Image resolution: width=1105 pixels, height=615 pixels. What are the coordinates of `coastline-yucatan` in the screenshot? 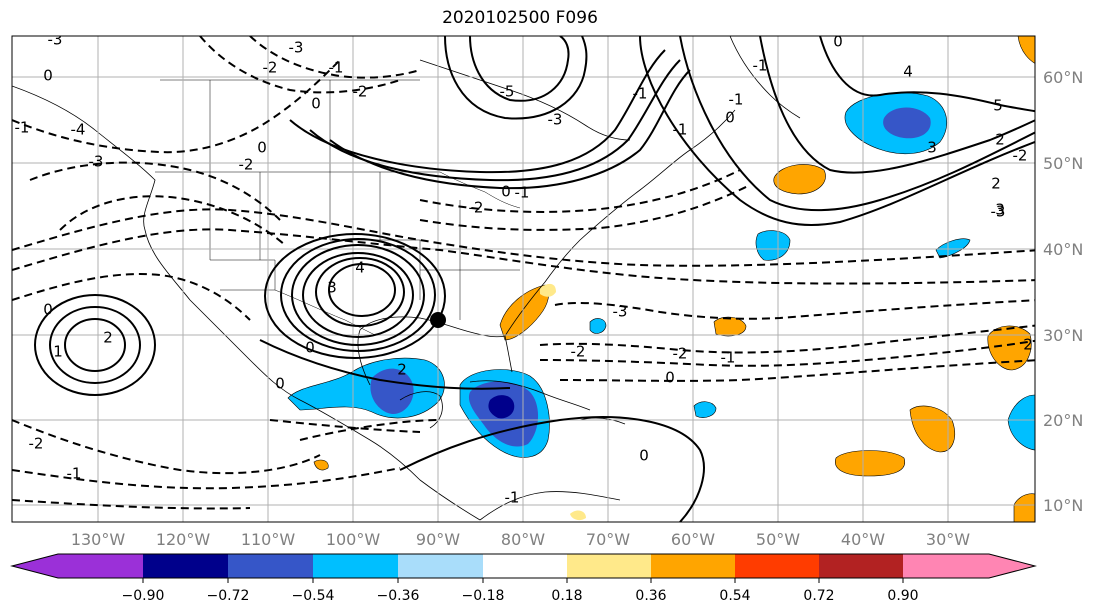 It's located at (421, 410).